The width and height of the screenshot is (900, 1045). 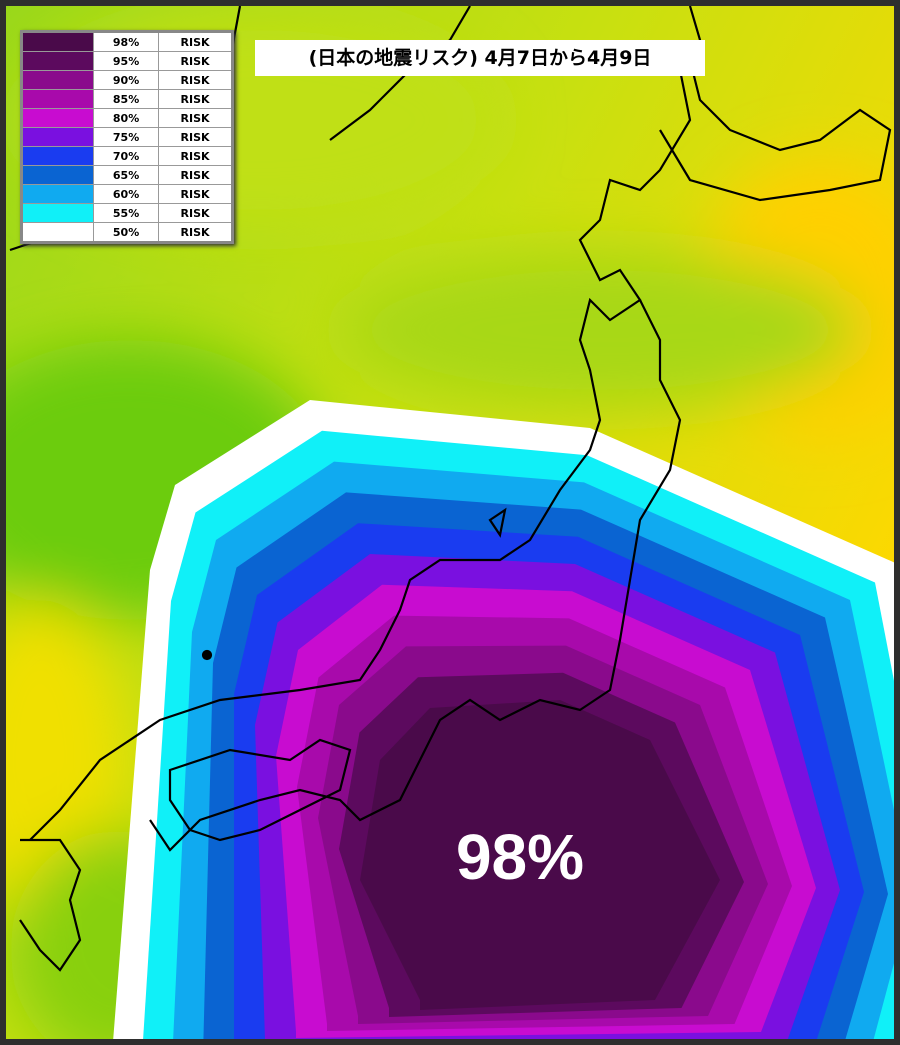 I want to click on legend-level: 85%, so click(x=126, y=99).